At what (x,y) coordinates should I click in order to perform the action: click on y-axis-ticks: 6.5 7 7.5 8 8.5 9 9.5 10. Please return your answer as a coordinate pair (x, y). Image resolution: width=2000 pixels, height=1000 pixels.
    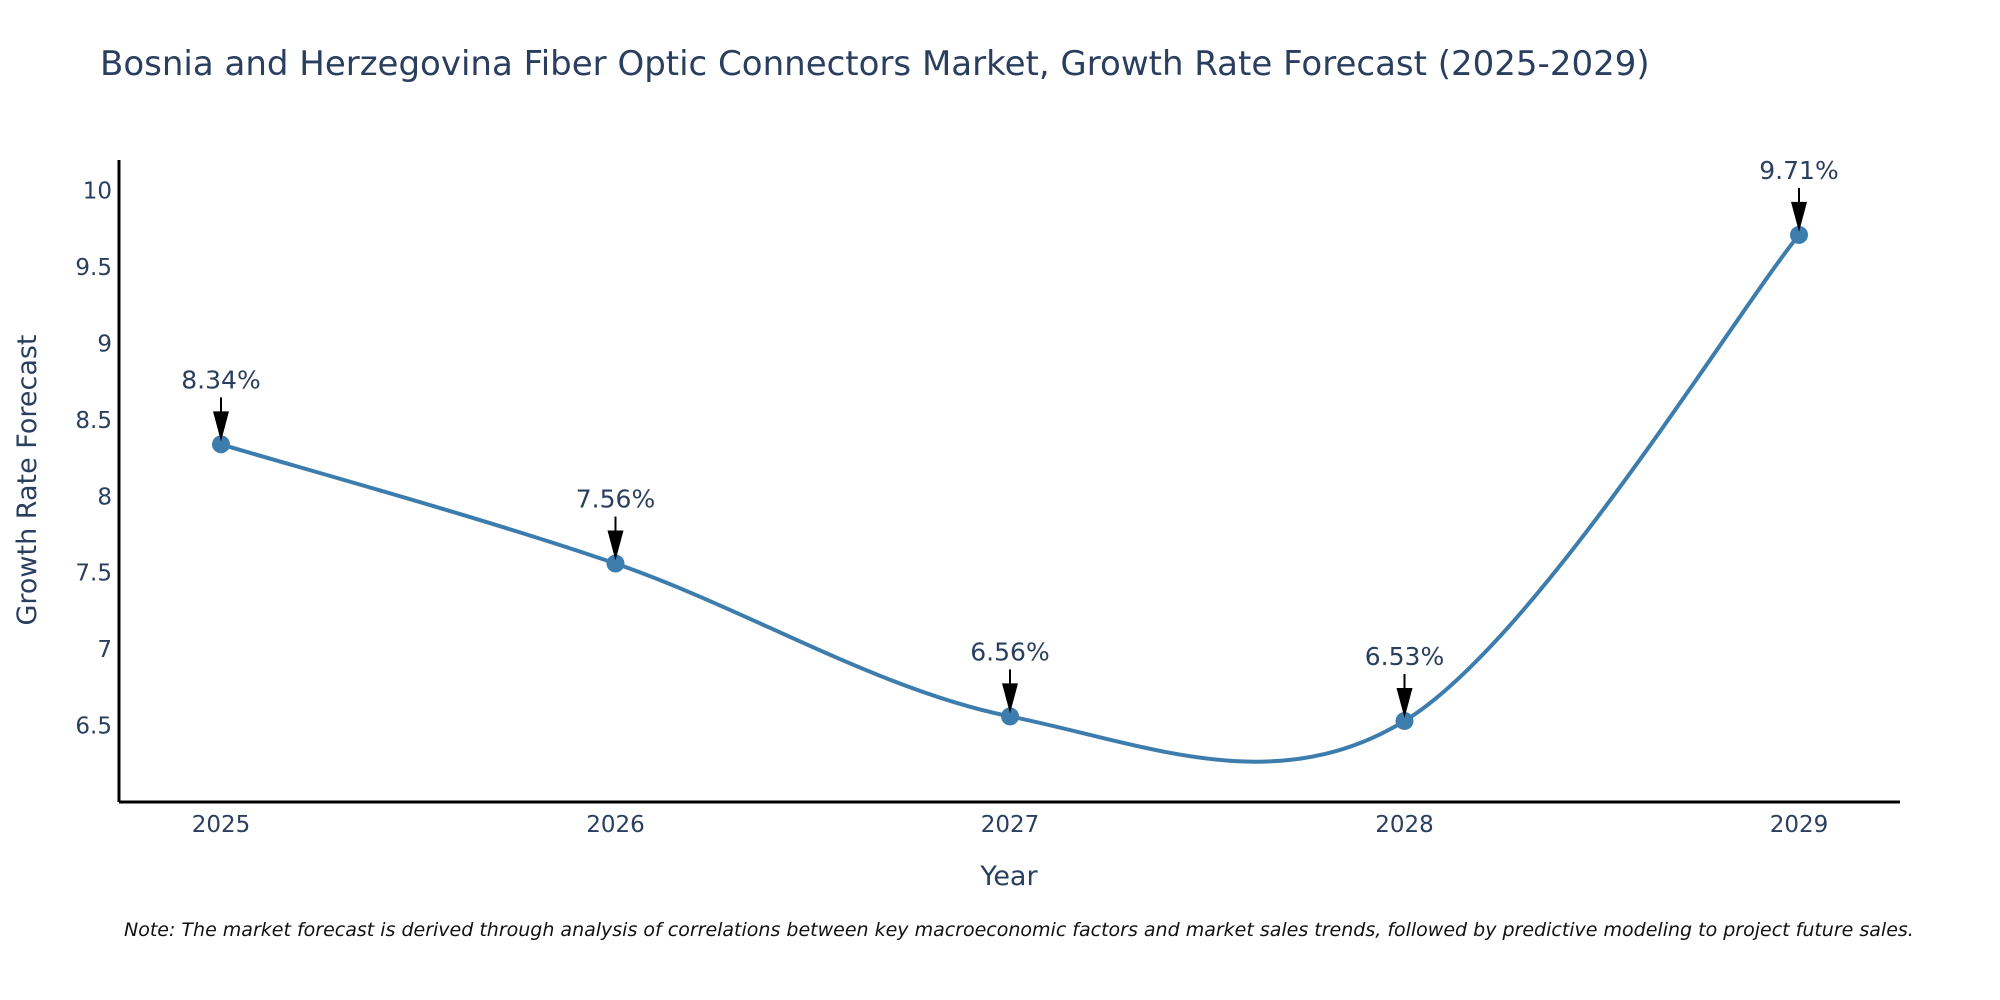
    Looking at the image, I should click on (93, 459).